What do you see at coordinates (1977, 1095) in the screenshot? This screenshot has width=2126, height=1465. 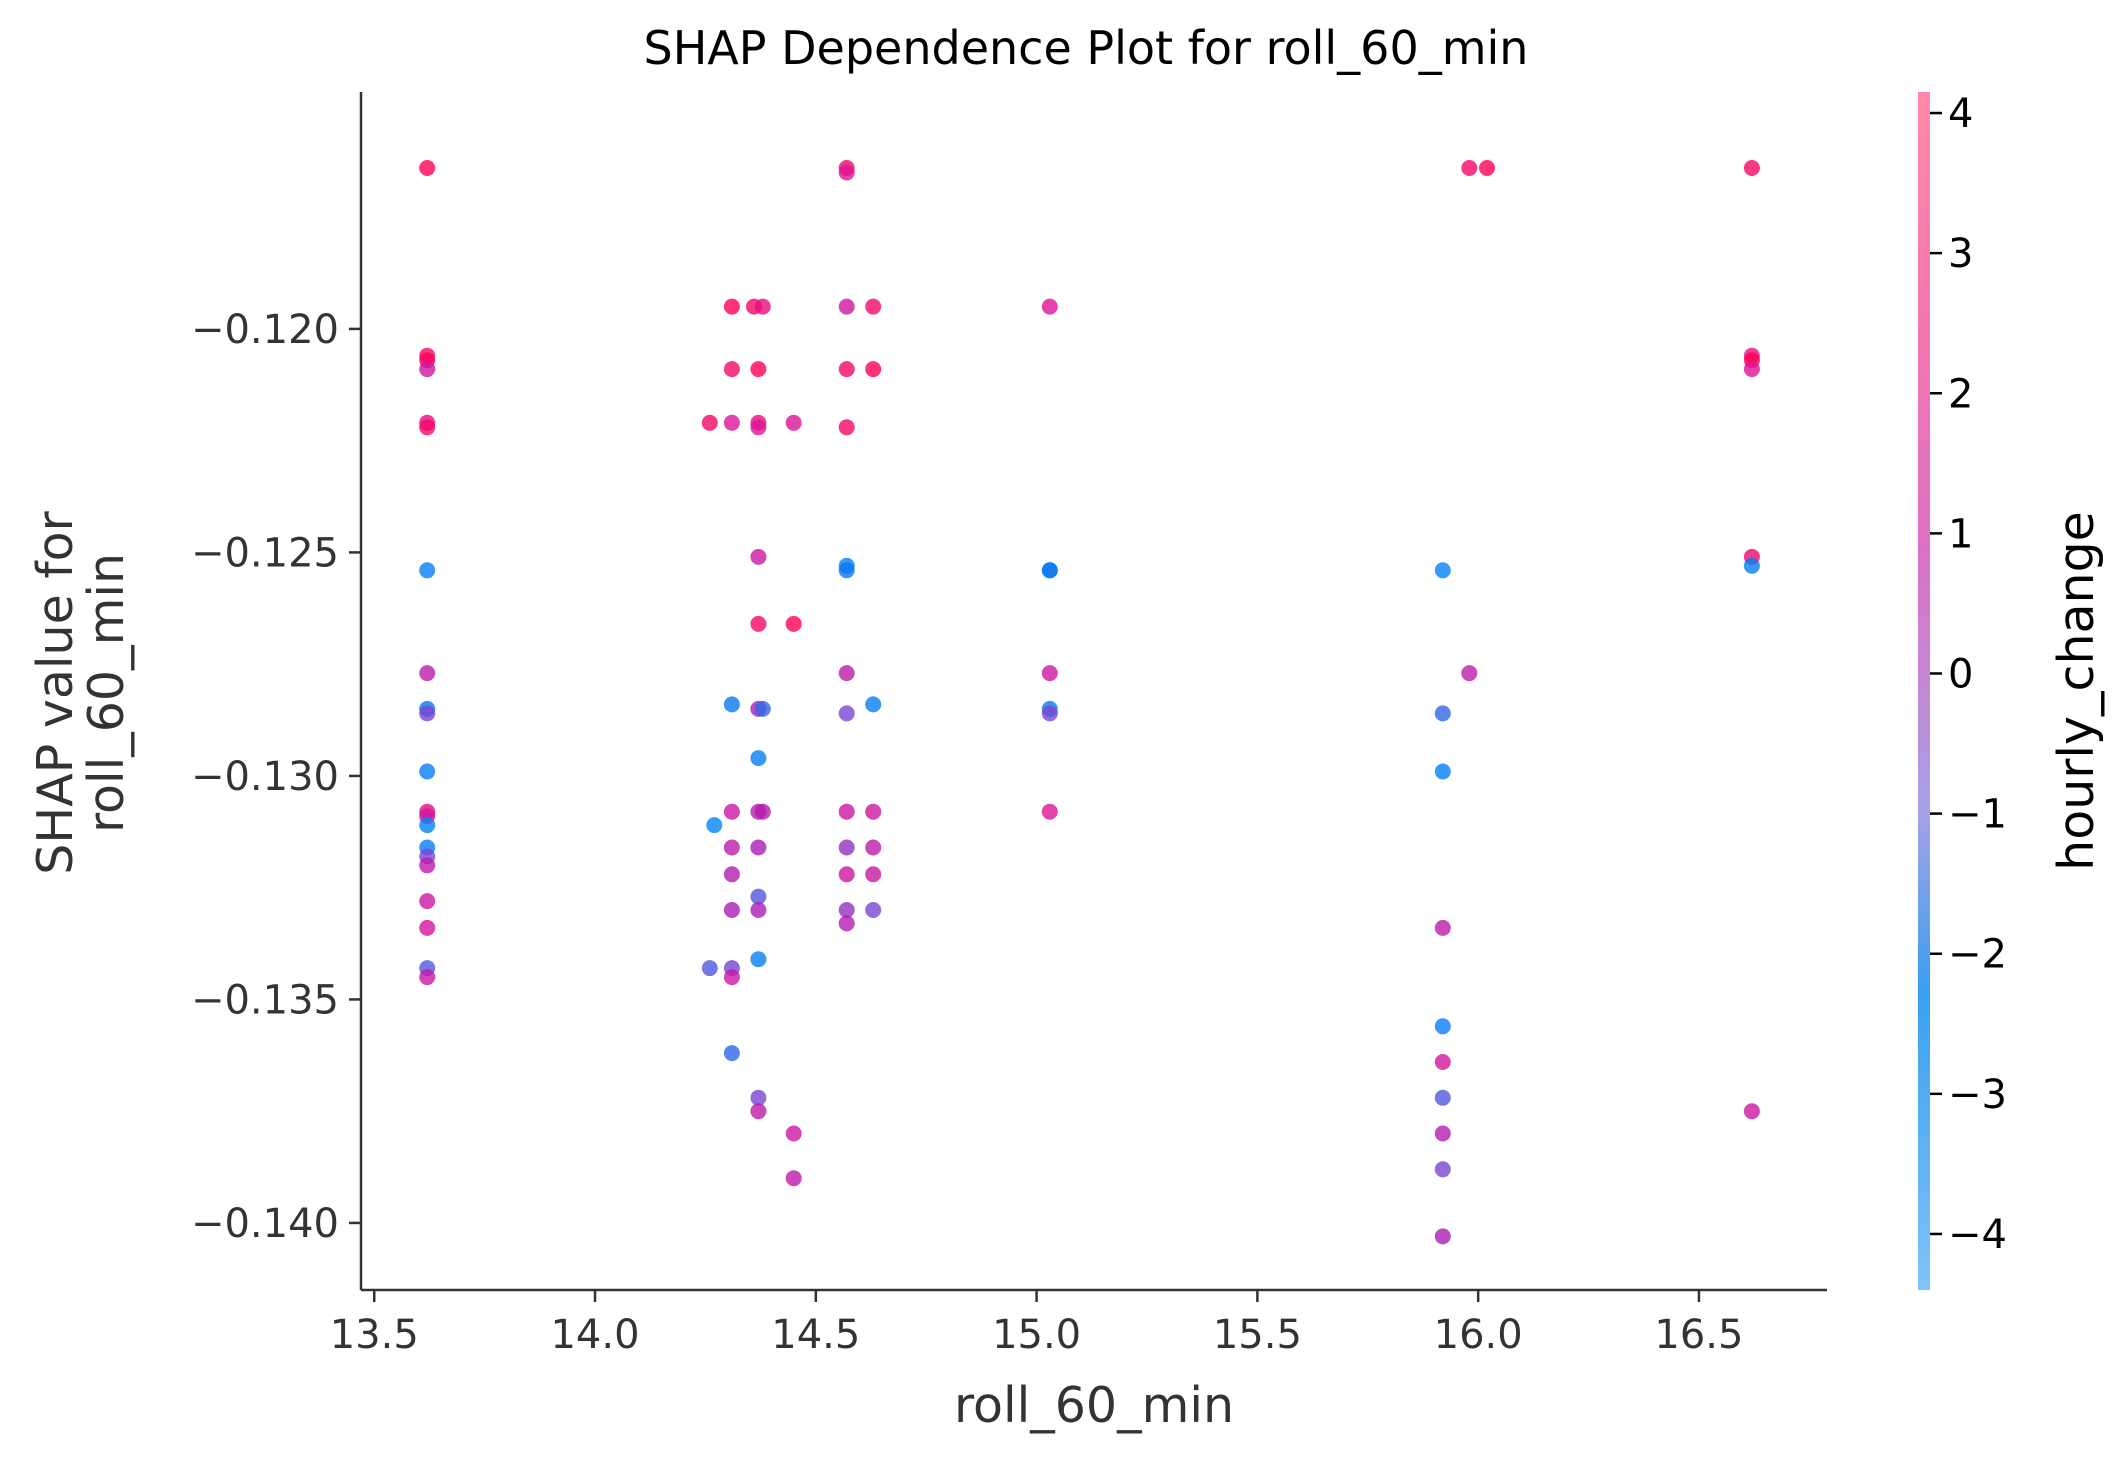 I see `colorbar-tick-label: −3` at bounding box center [1977, 1095].